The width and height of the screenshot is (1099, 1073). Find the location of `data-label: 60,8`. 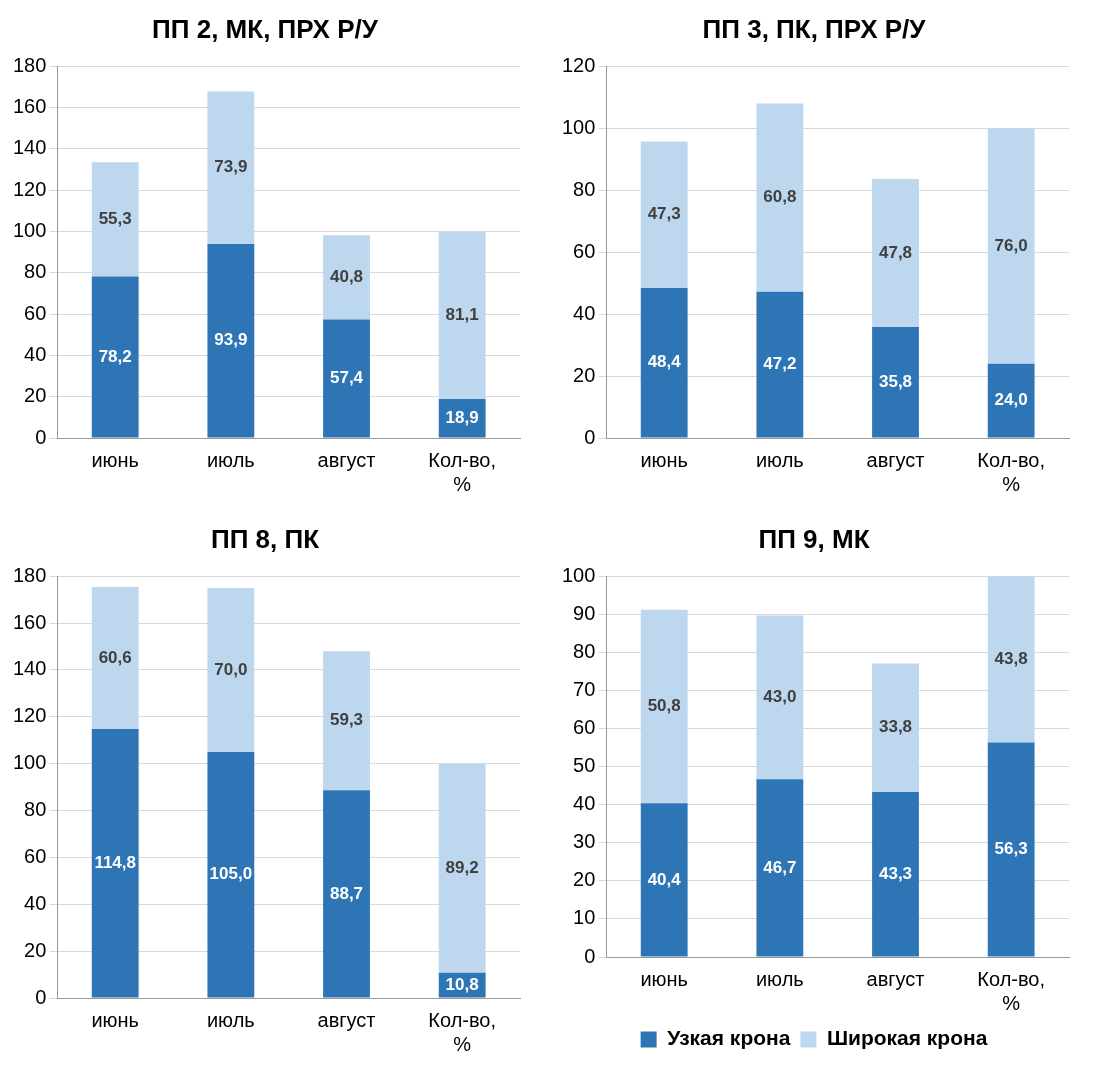

data-label: 60,8 is located at coordinates (780, 197).